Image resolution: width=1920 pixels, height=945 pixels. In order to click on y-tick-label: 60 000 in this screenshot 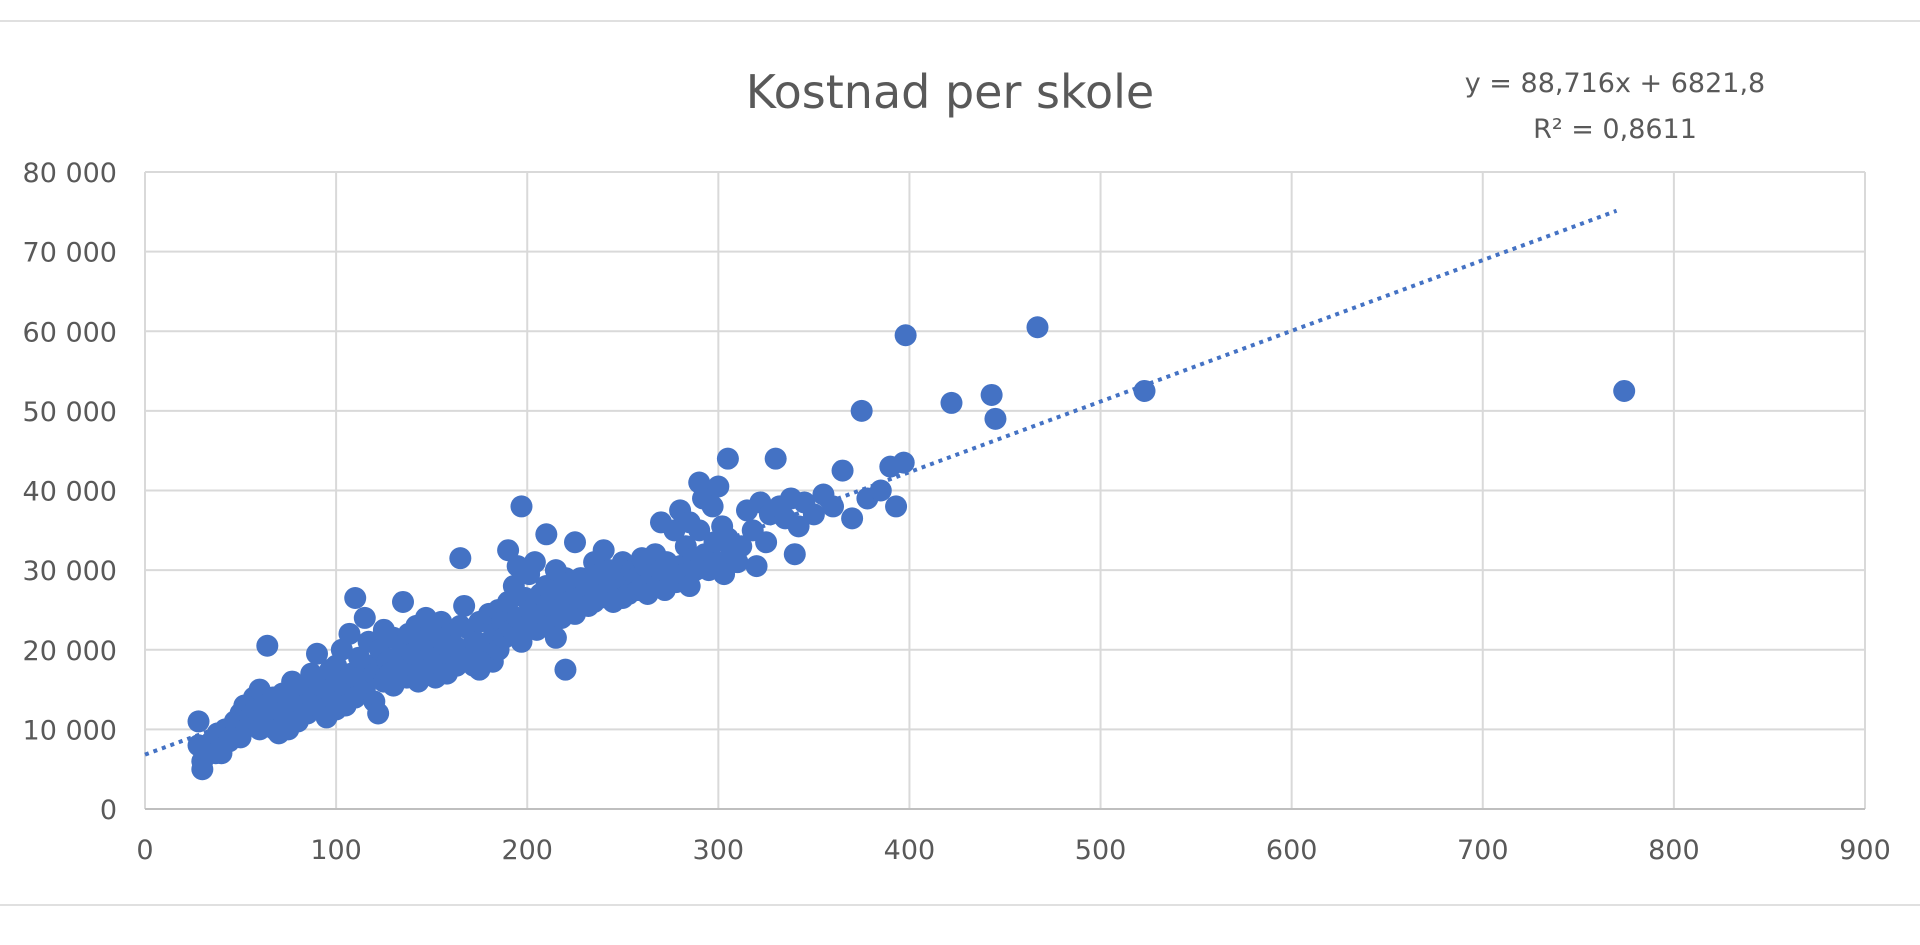, I will do `click(70, 332)`.